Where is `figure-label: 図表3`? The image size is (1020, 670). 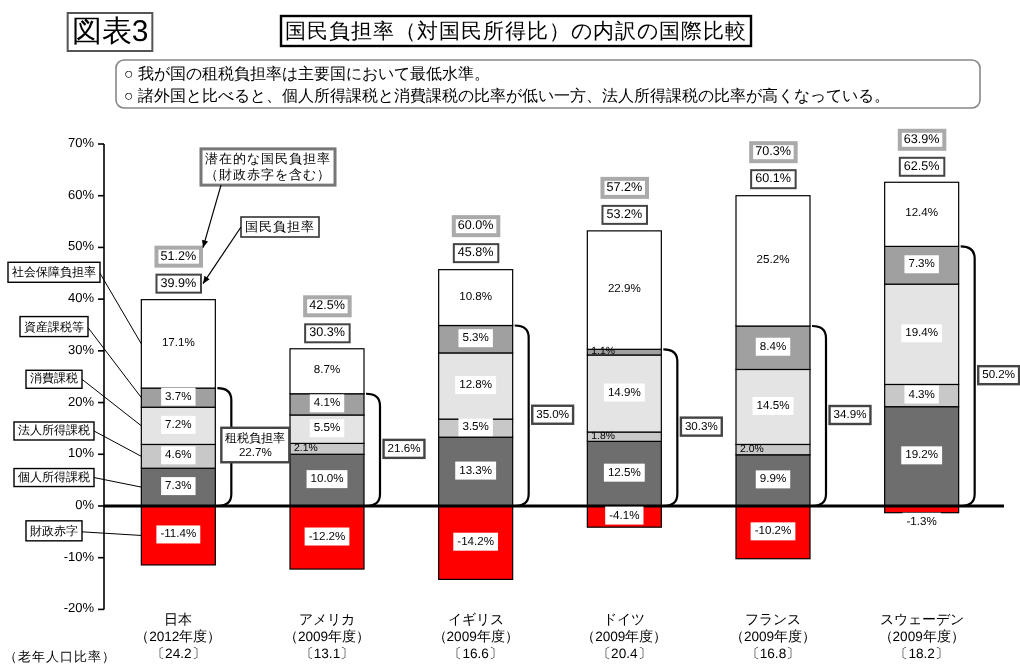 figure-label: 図表3 is located at coordinates (110, 32).